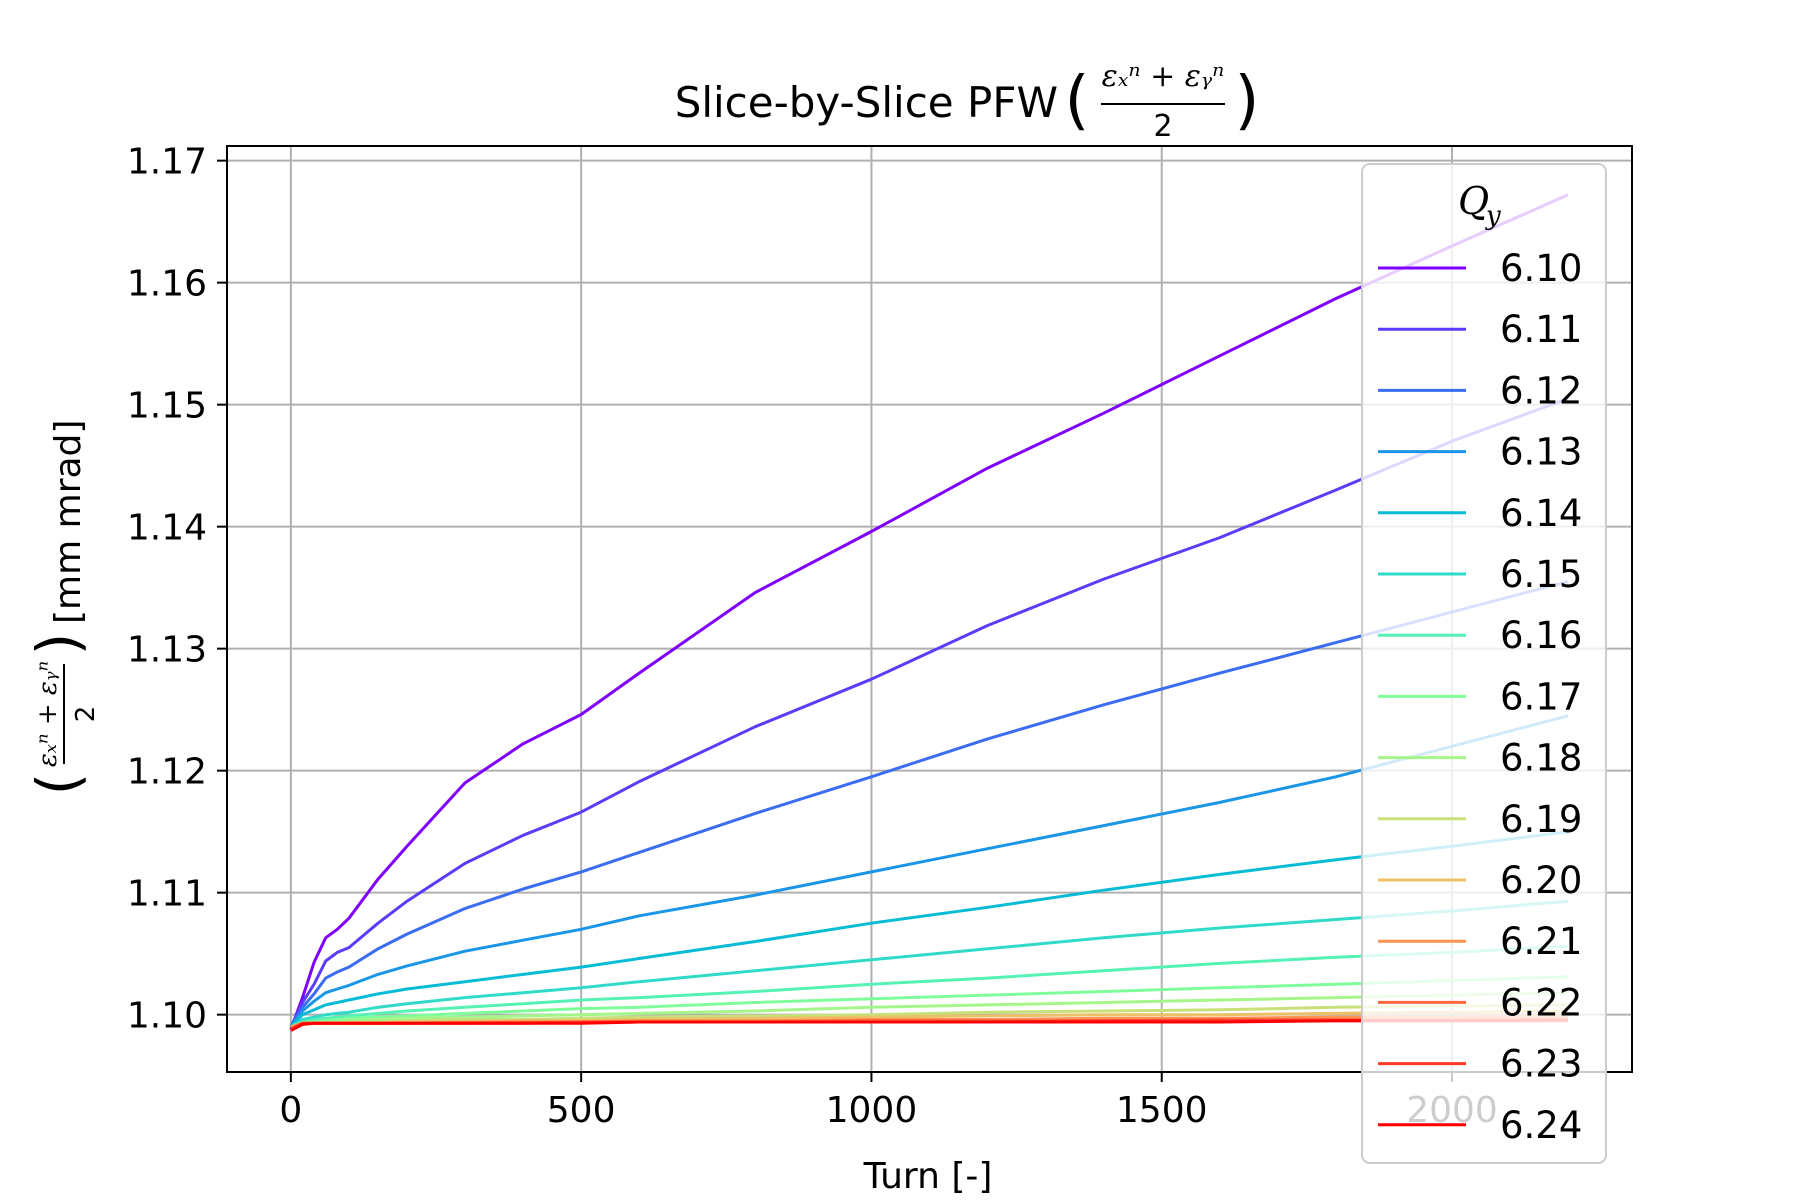  Describe the element at coordinates (1541, 268) in the screenshot. I see `legend-label-6.10: 6.10` at that location.